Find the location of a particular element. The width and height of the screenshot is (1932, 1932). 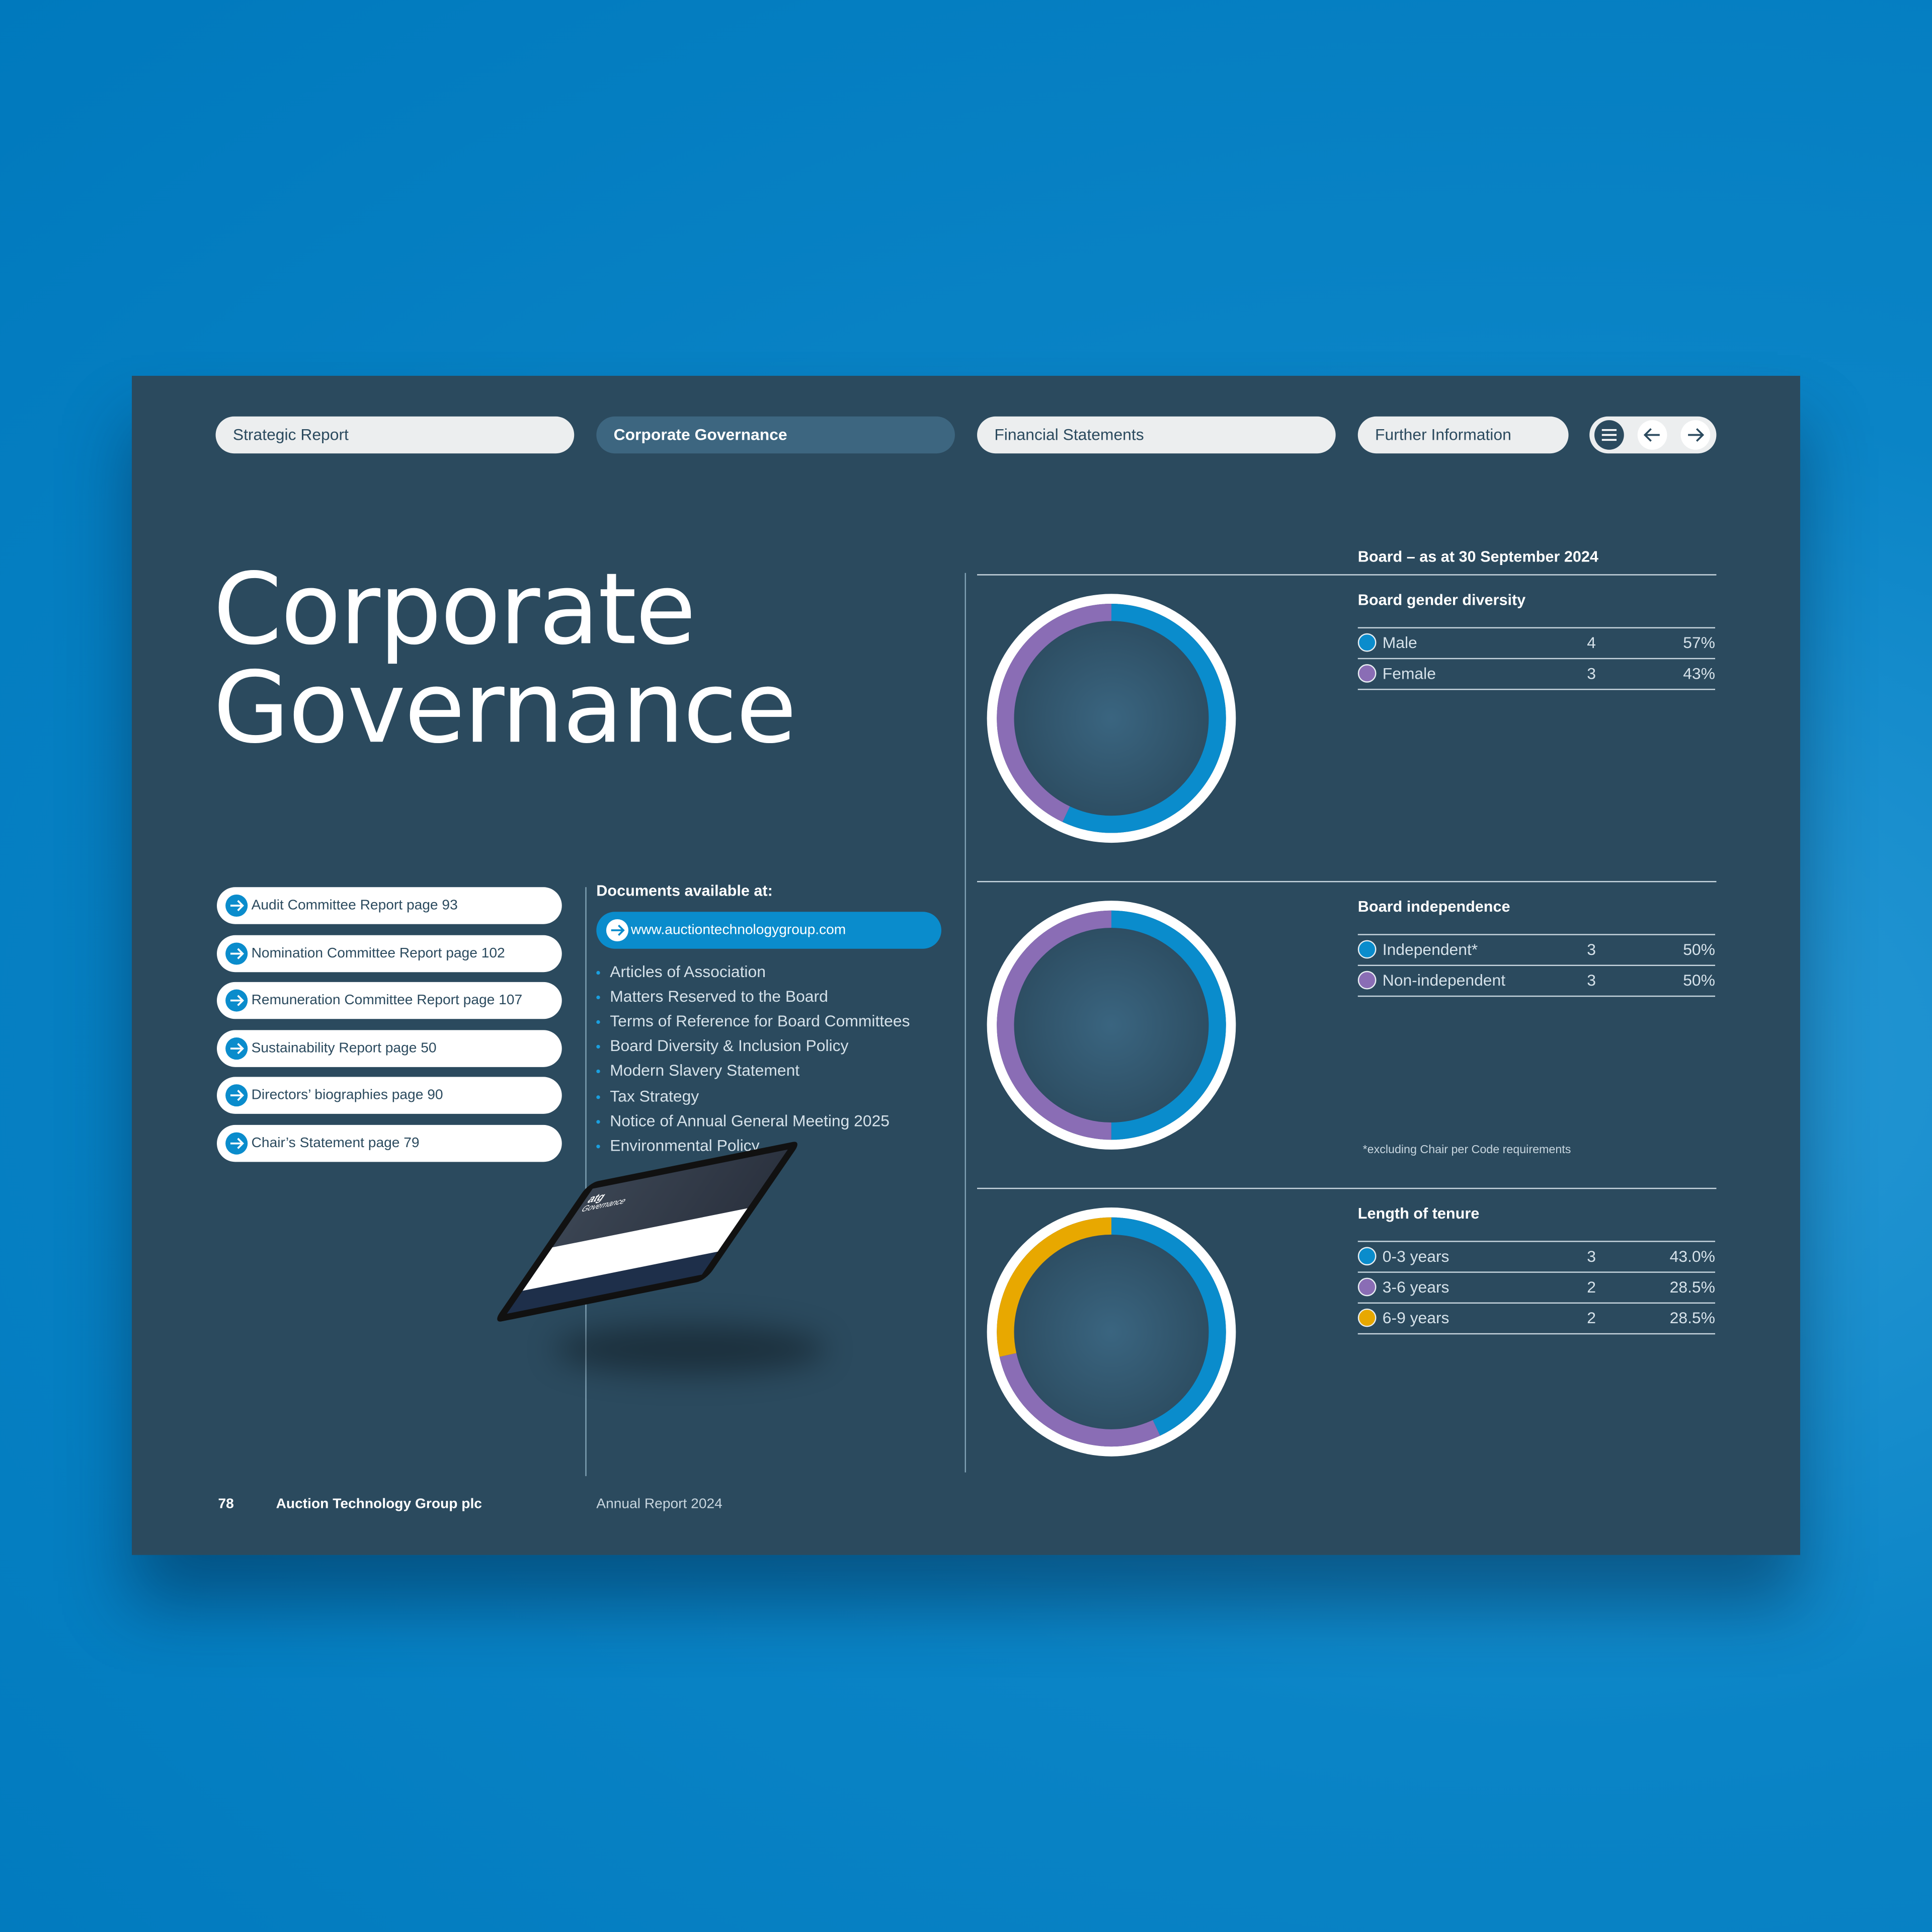

legend-label: 6-9 years is located at coordinates (1416, 1317).